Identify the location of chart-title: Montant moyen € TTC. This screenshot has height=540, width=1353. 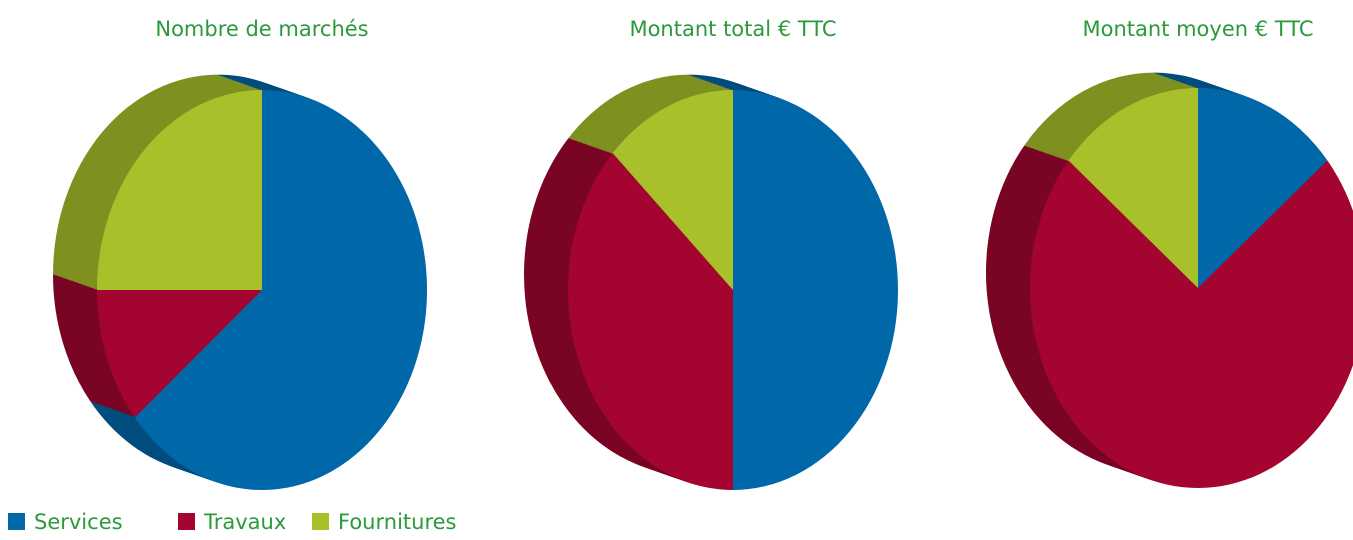
(1198, 29).